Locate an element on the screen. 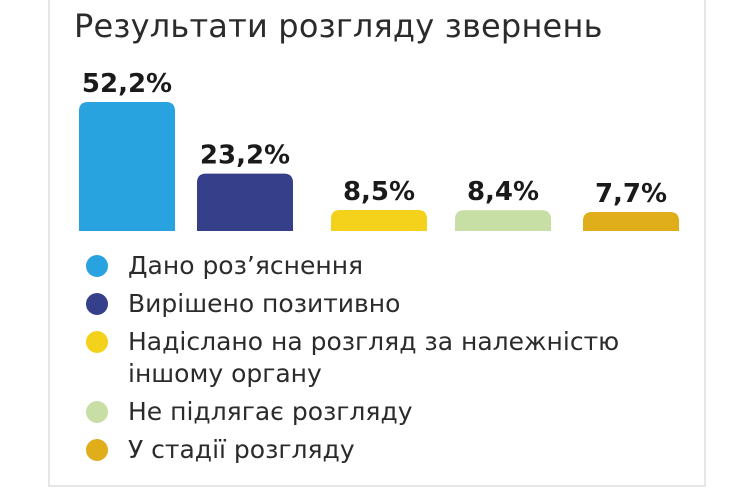 This screenshot has height=491, width=750. legend-item-not-subject: Не підлягає розгляду is located at coordinates (397, 412).